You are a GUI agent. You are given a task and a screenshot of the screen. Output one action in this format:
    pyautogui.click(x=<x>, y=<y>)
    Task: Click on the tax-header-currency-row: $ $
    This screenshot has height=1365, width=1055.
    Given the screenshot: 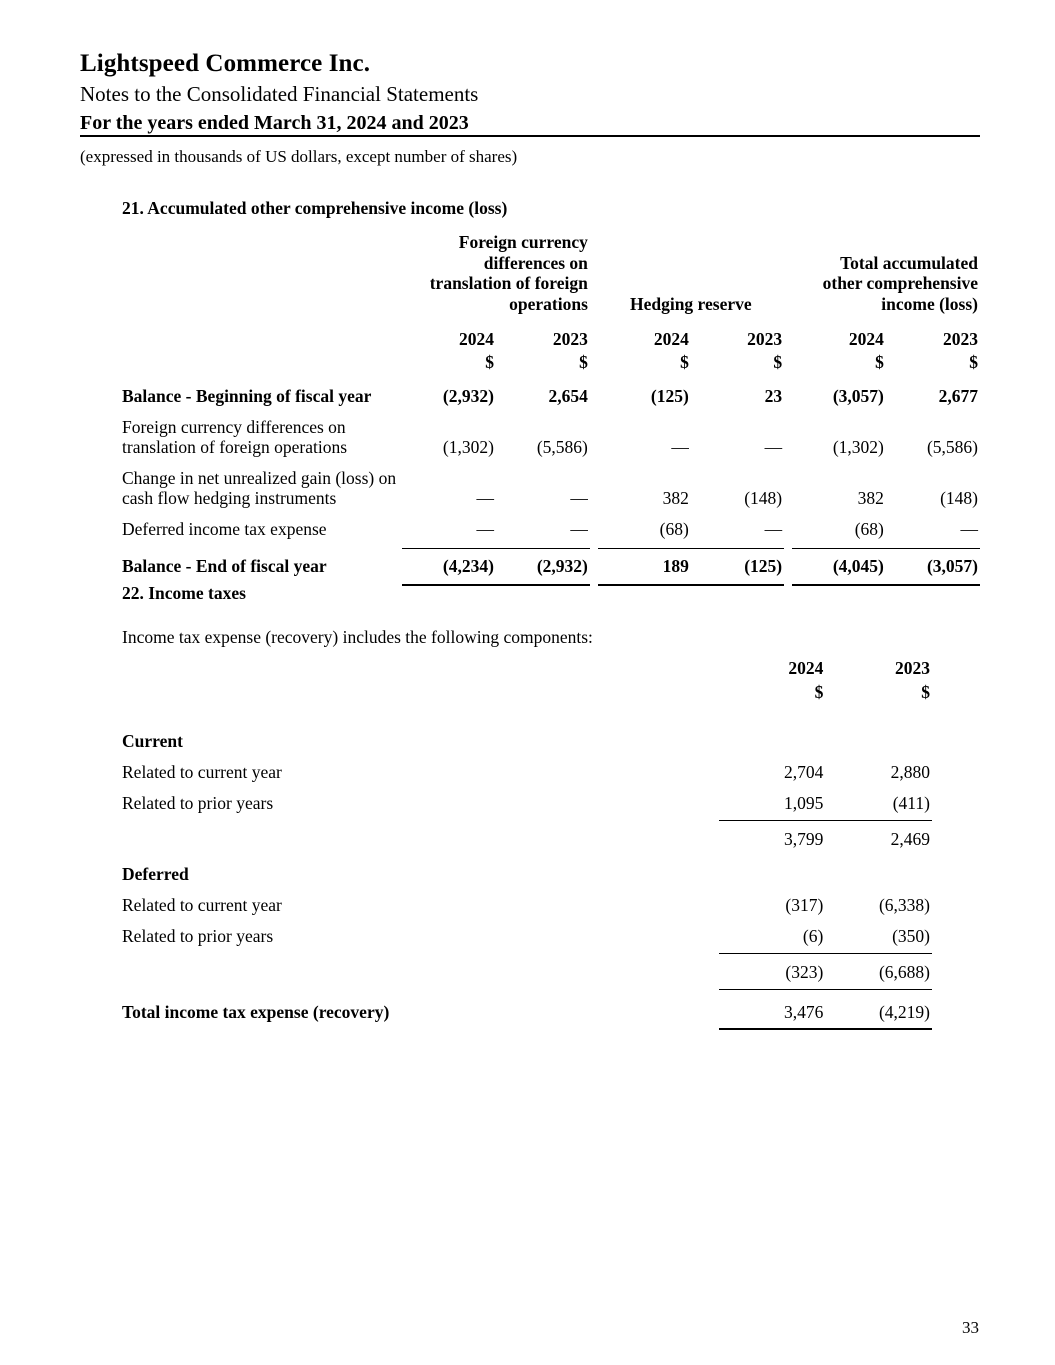 What is the action you would take?
    pyautogui.click(x=527, y=691)
    